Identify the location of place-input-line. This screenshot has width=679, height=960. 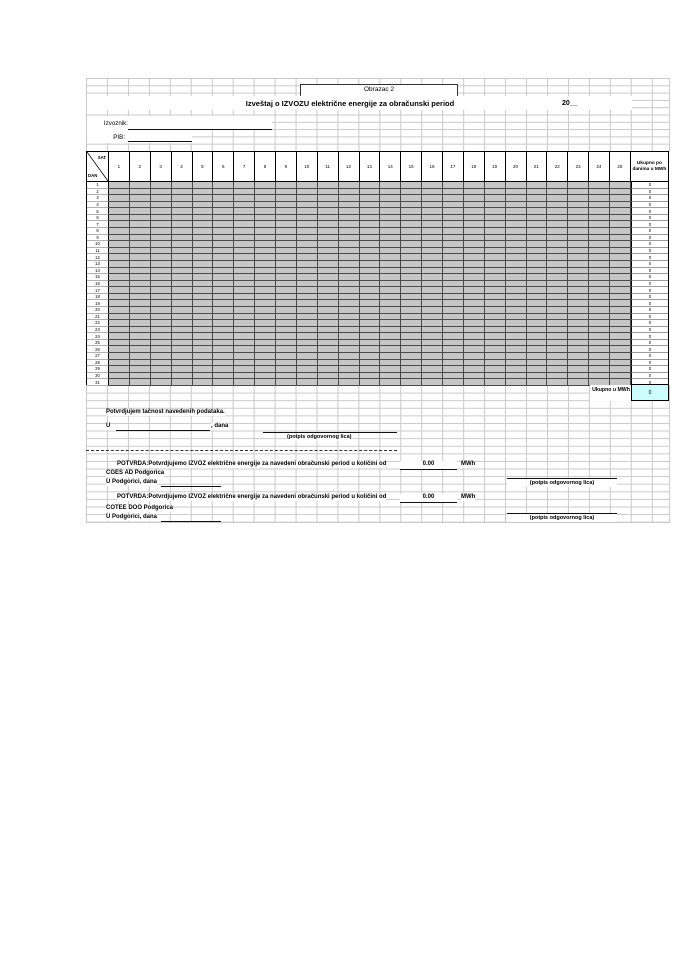
(163, 427).